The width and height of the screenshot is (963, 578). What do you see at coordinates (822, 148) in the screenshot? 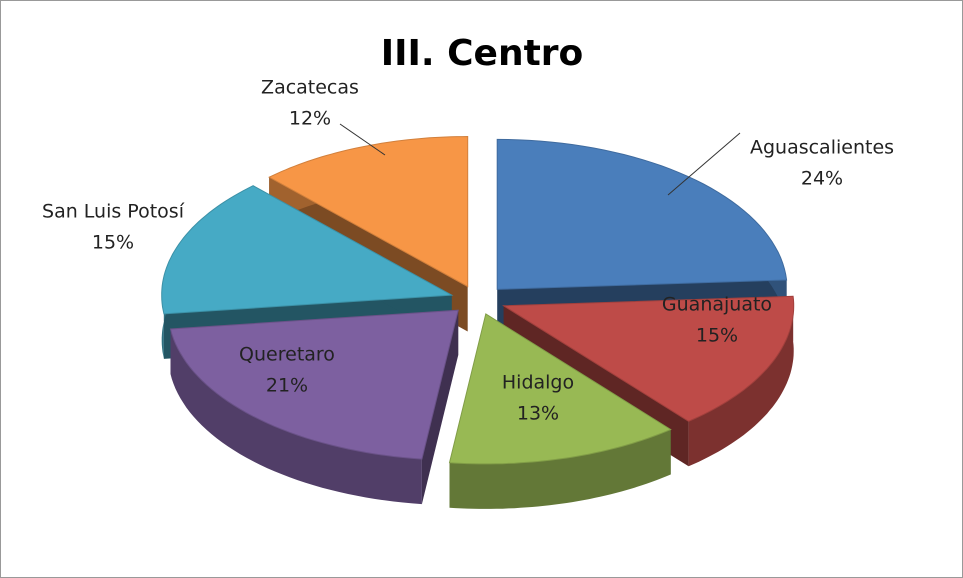
I see `slice-label: Aguascalientes` at bounding box center [822, 148].